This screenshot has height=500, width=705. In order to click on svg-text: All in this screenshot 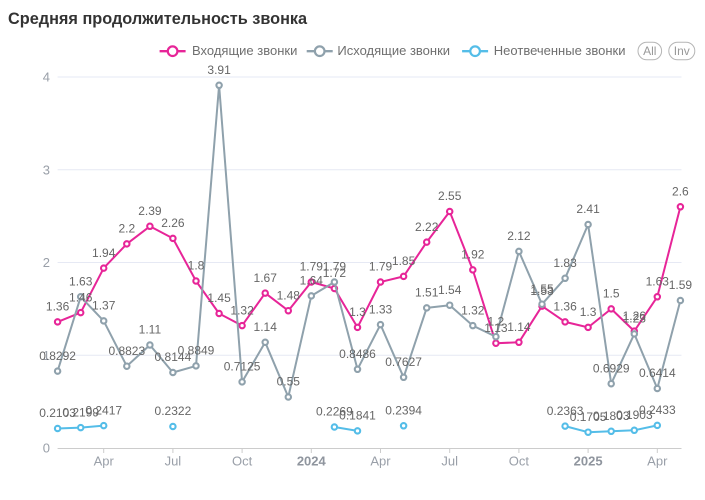, I will do `click(649, 51)`.